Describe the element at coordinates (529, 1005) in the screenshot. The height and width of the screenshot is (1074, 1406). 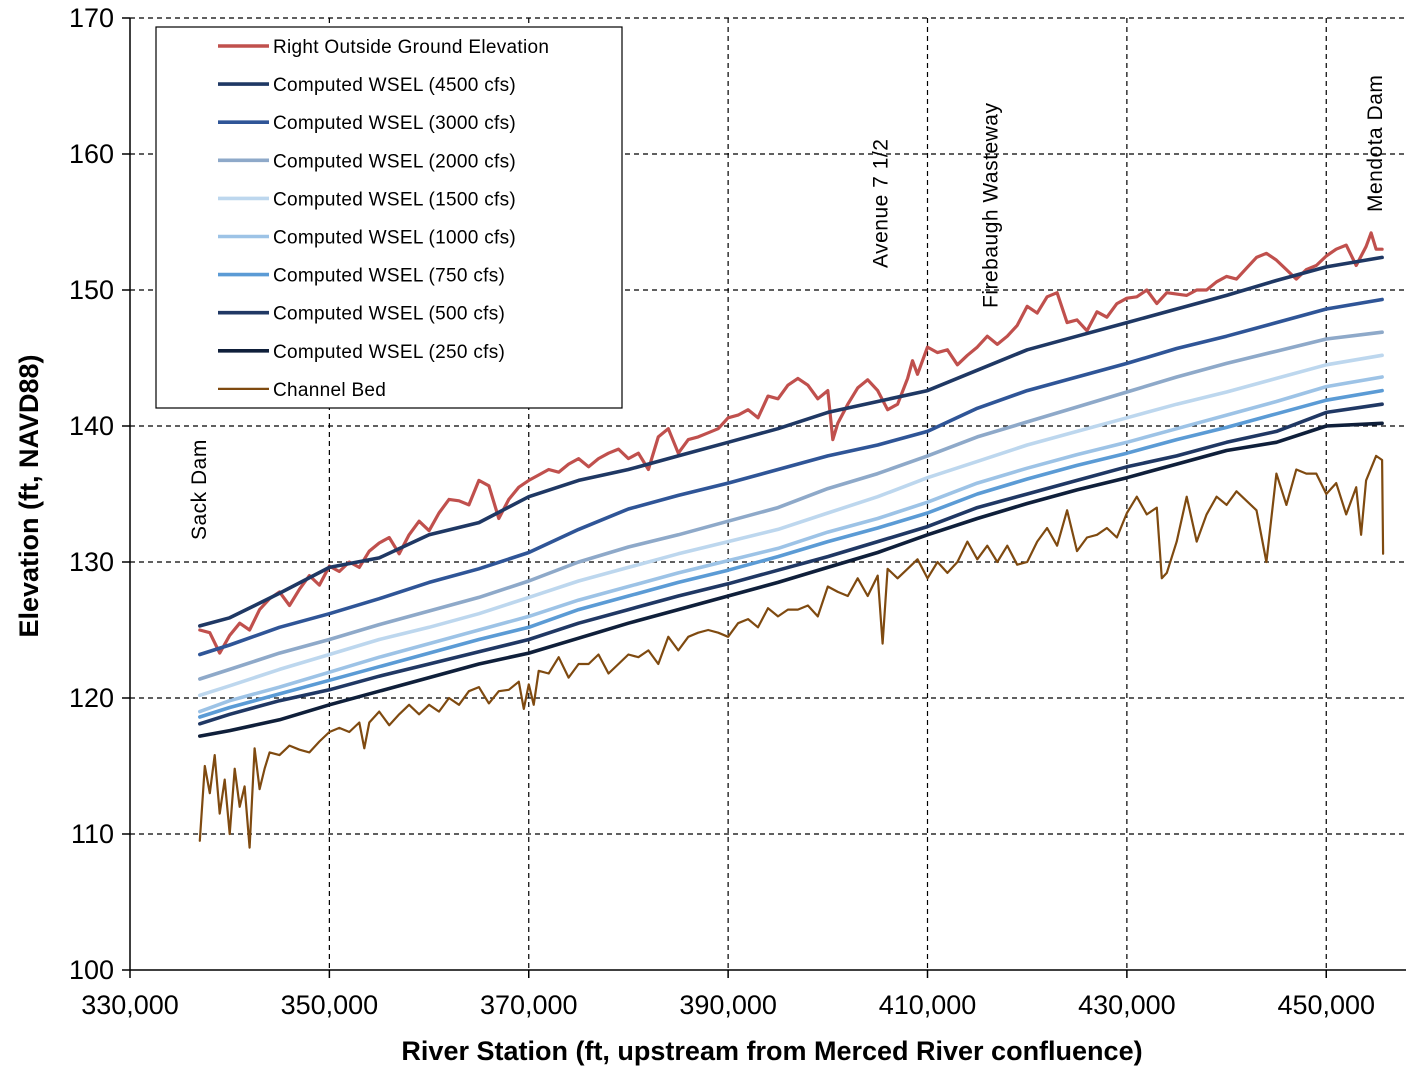
I see `x-tick-label: 370,000` at that location.